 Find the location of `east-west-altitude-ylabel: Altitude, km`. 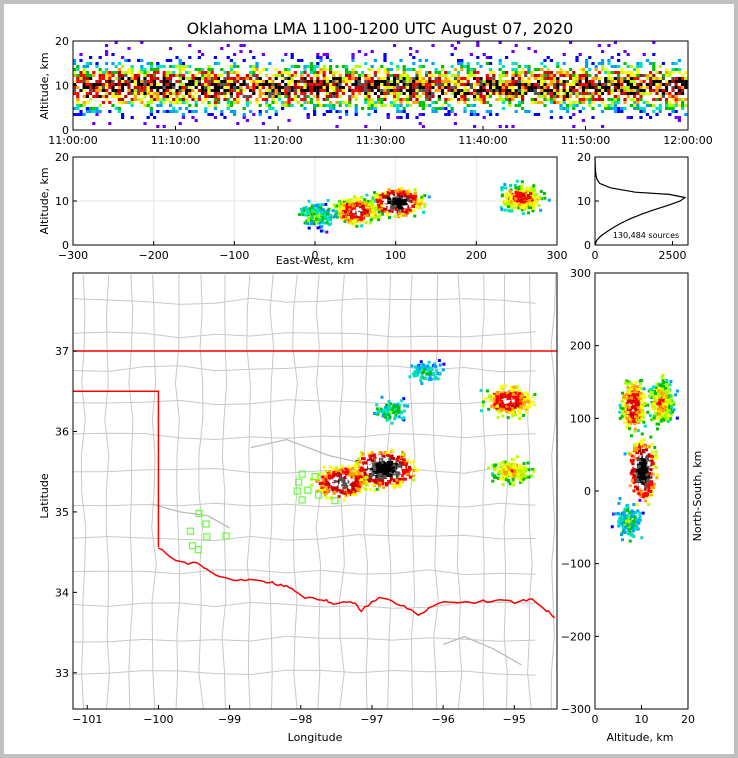

east-west-altitude-ylabel: Altitude, km is located at coordinates (44, 200).